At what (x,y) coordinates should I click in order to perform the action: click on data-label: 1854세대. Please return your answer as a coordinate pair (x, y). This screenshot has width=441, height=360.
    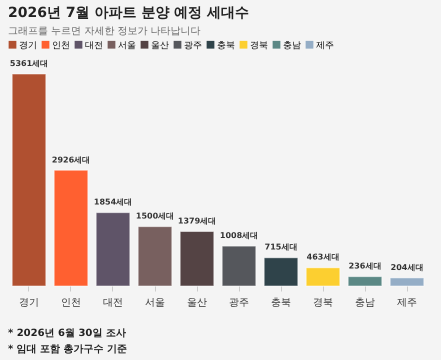
    Looking at the image, I should click on (113, 202).